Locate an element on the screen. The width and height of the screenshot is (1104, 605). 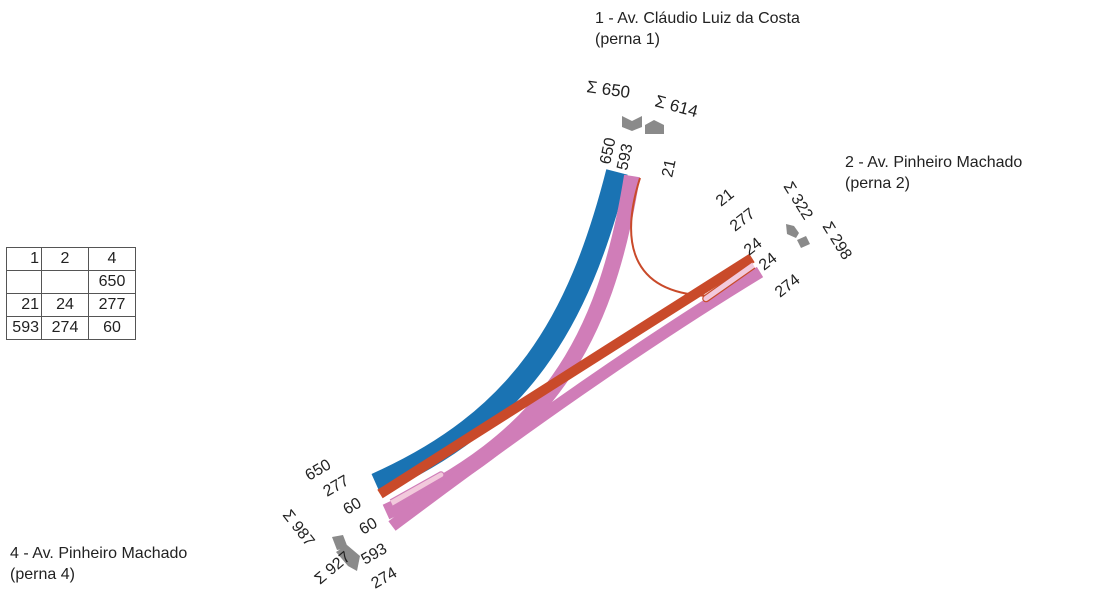
od-matrix-header: 1 2 4 is located at coordinates (71, 259).